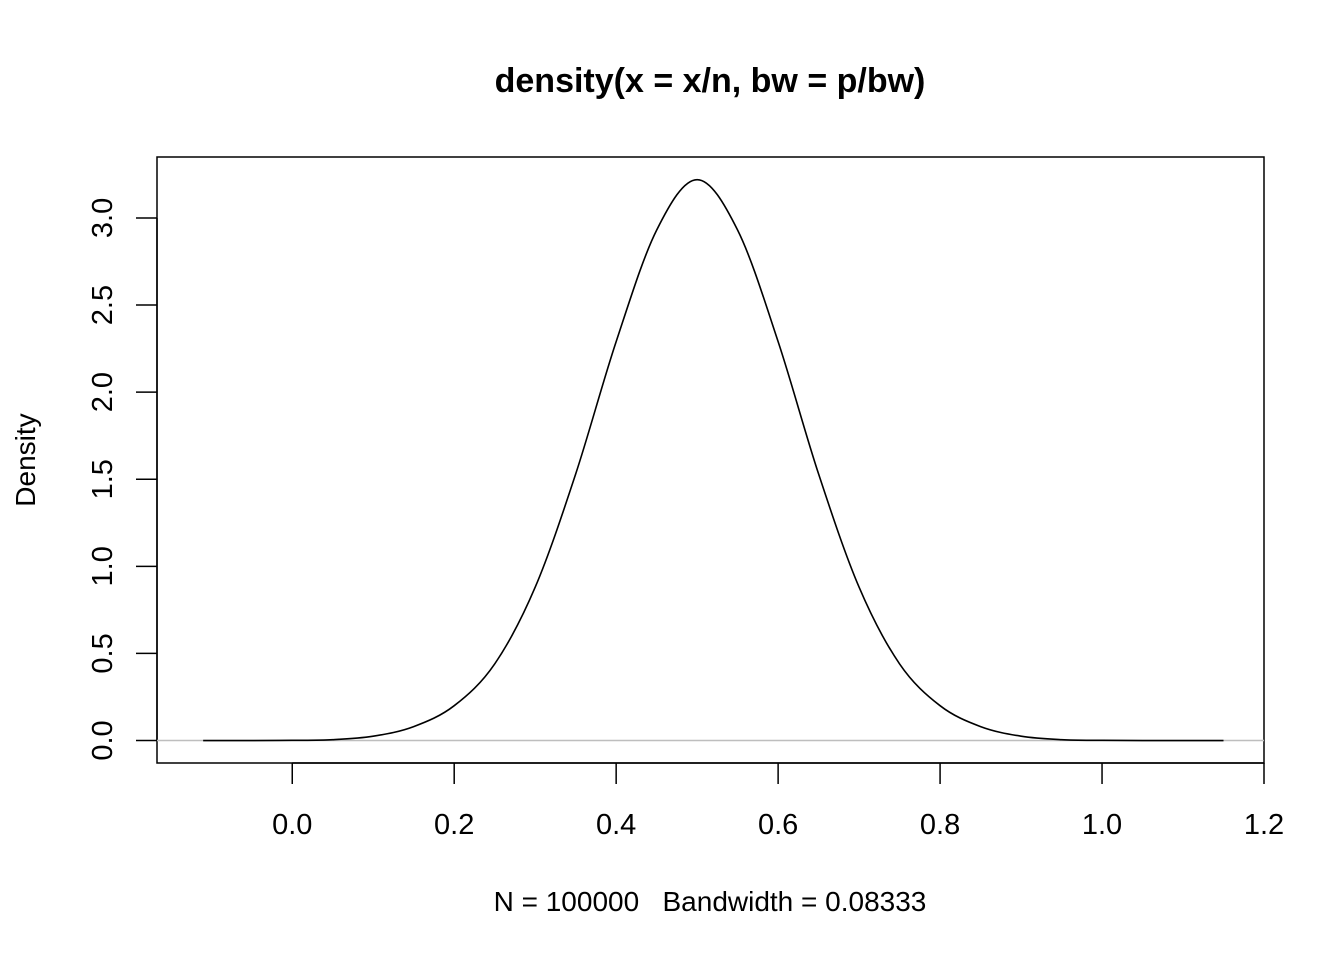  What do you see at coordinates (454, 825) in the screenshot?
I see `x-tick-label: 0.2` at bounding box center [454, 825].